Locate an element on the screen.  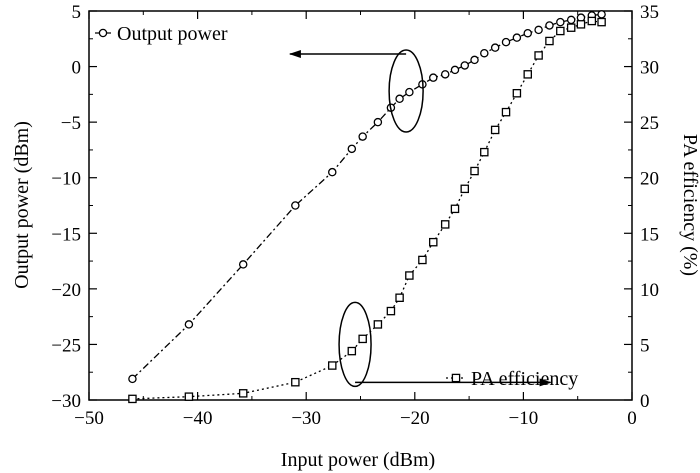
y-left-tick-label: −5 is located at coordinates (71, 123).